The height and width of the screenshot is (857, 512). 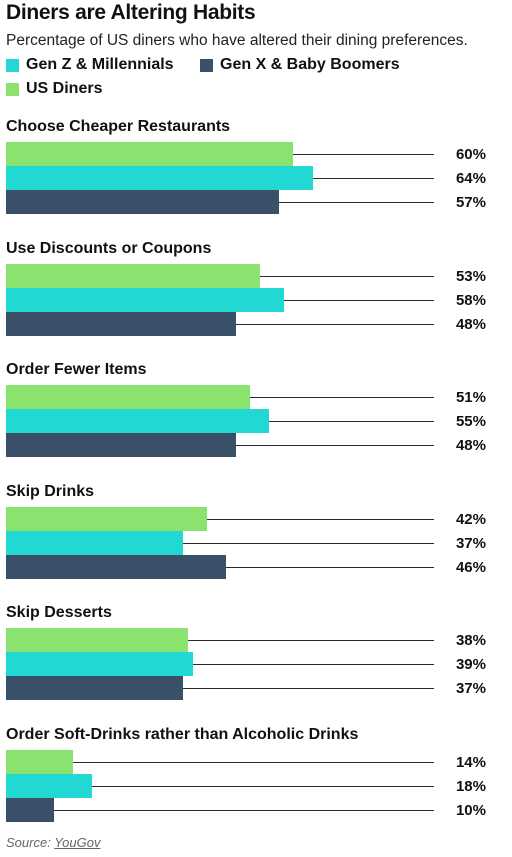 What do you see at coordinates (77, 842) in the screenshot?
I see `source-link: YouGov` at bounding box center [77, 842].